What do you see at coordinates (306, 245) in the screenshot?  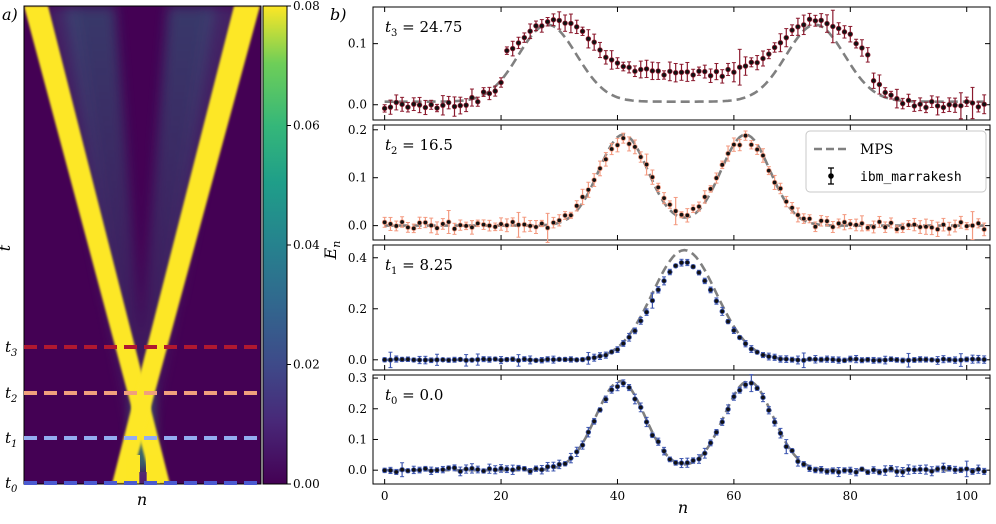 I see `colorbar-tick-label: 0.04` at bounding box center [306, 245].